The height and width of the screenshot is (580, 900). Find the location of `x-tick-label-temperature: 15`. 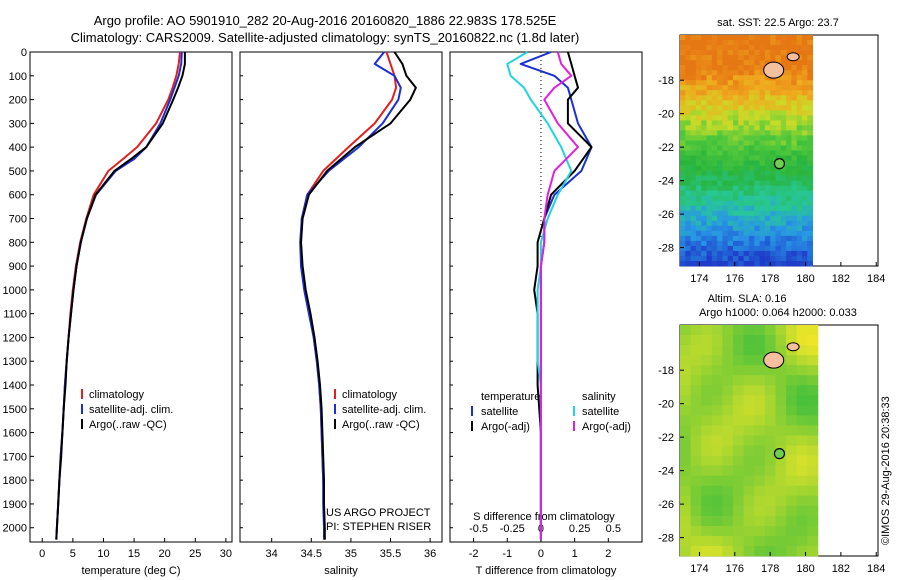

x-tick-label-temperature: 15 is located at coordinates (134, 554).